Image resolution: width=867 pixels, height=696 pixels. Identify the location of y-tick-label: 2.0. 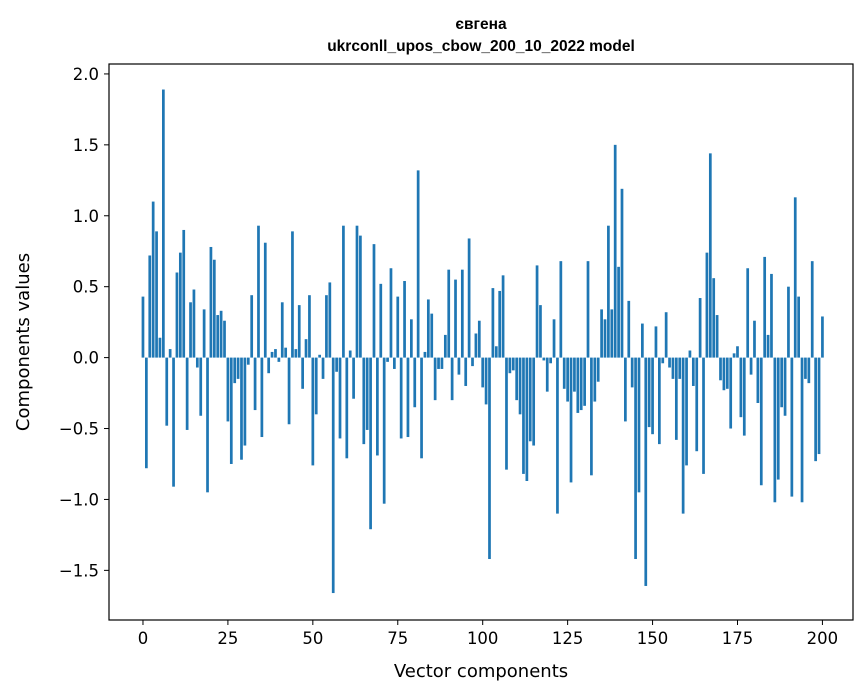
(86, 74).